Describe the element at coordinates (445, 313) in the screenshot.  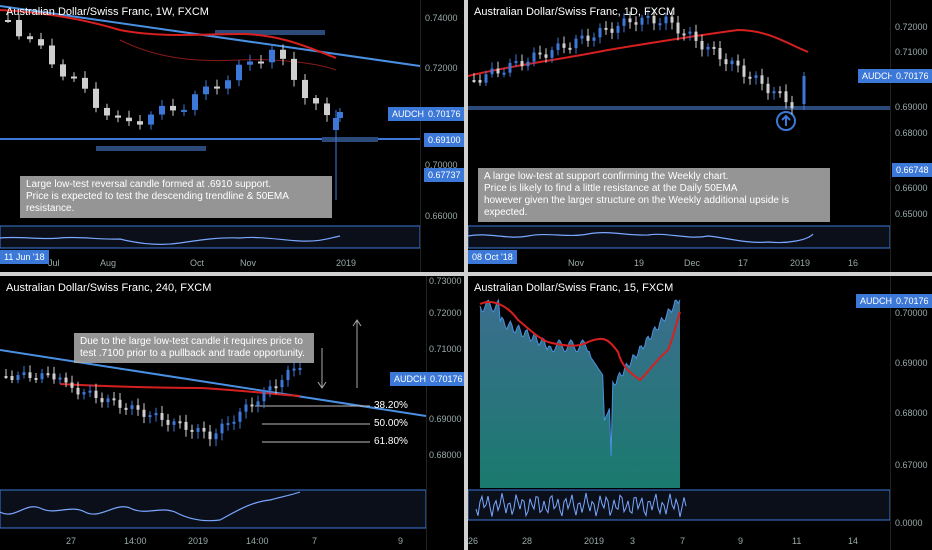
I see `y-tick: 0.72000` at that location.